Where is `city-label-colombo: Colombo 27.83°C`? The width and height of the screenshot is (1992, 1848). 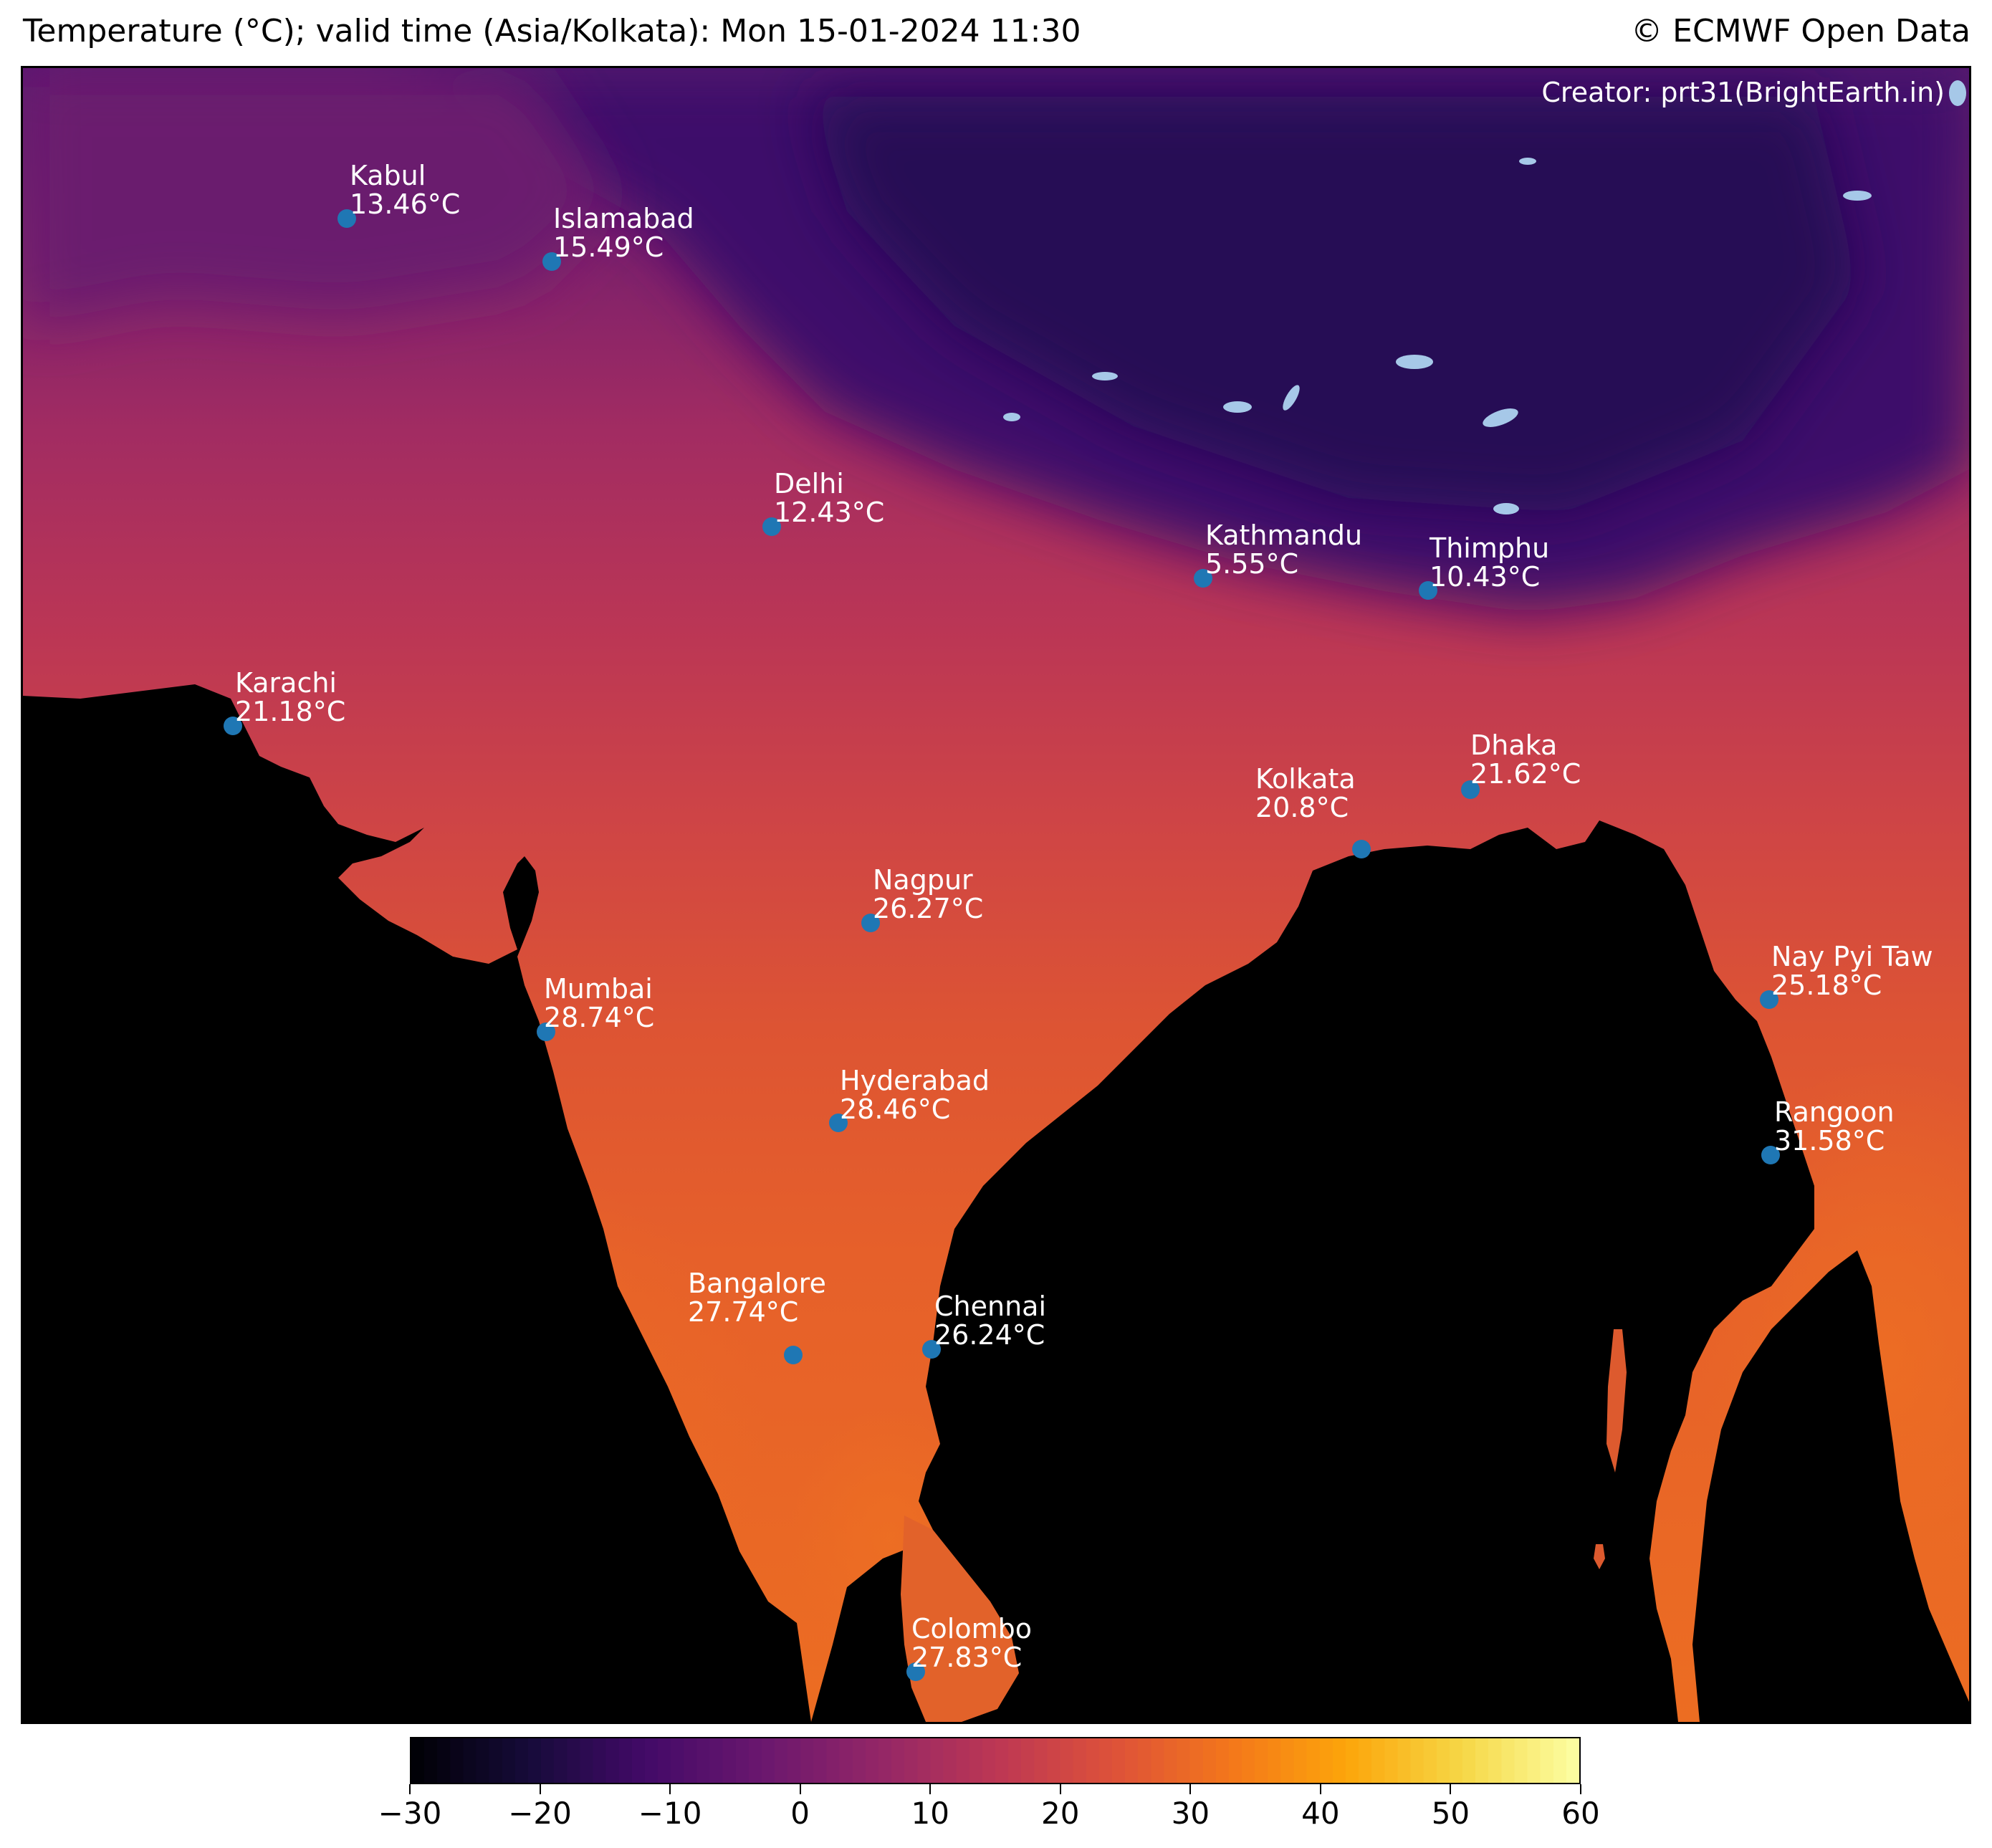 city-label-colombo: Colombo 27.83°C is located at coordinates (972, 1643).